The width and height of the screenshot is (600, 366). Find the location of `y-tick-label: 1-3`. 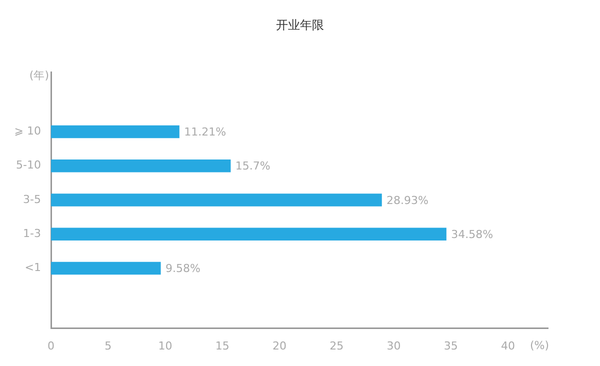

y-tick-label: 1-3 is located at coordinates (32, 233).